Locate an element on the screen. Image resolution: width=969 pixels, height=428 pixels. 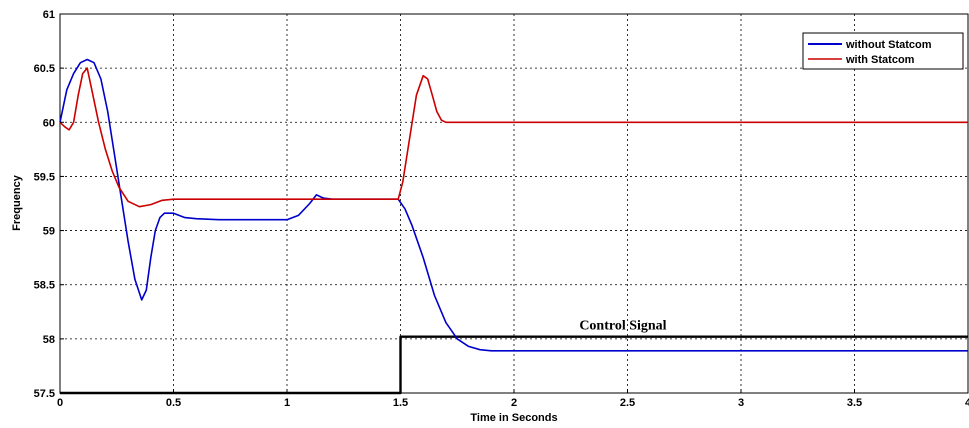
x-tick-label: 3 is located at coordinates (741, 403).